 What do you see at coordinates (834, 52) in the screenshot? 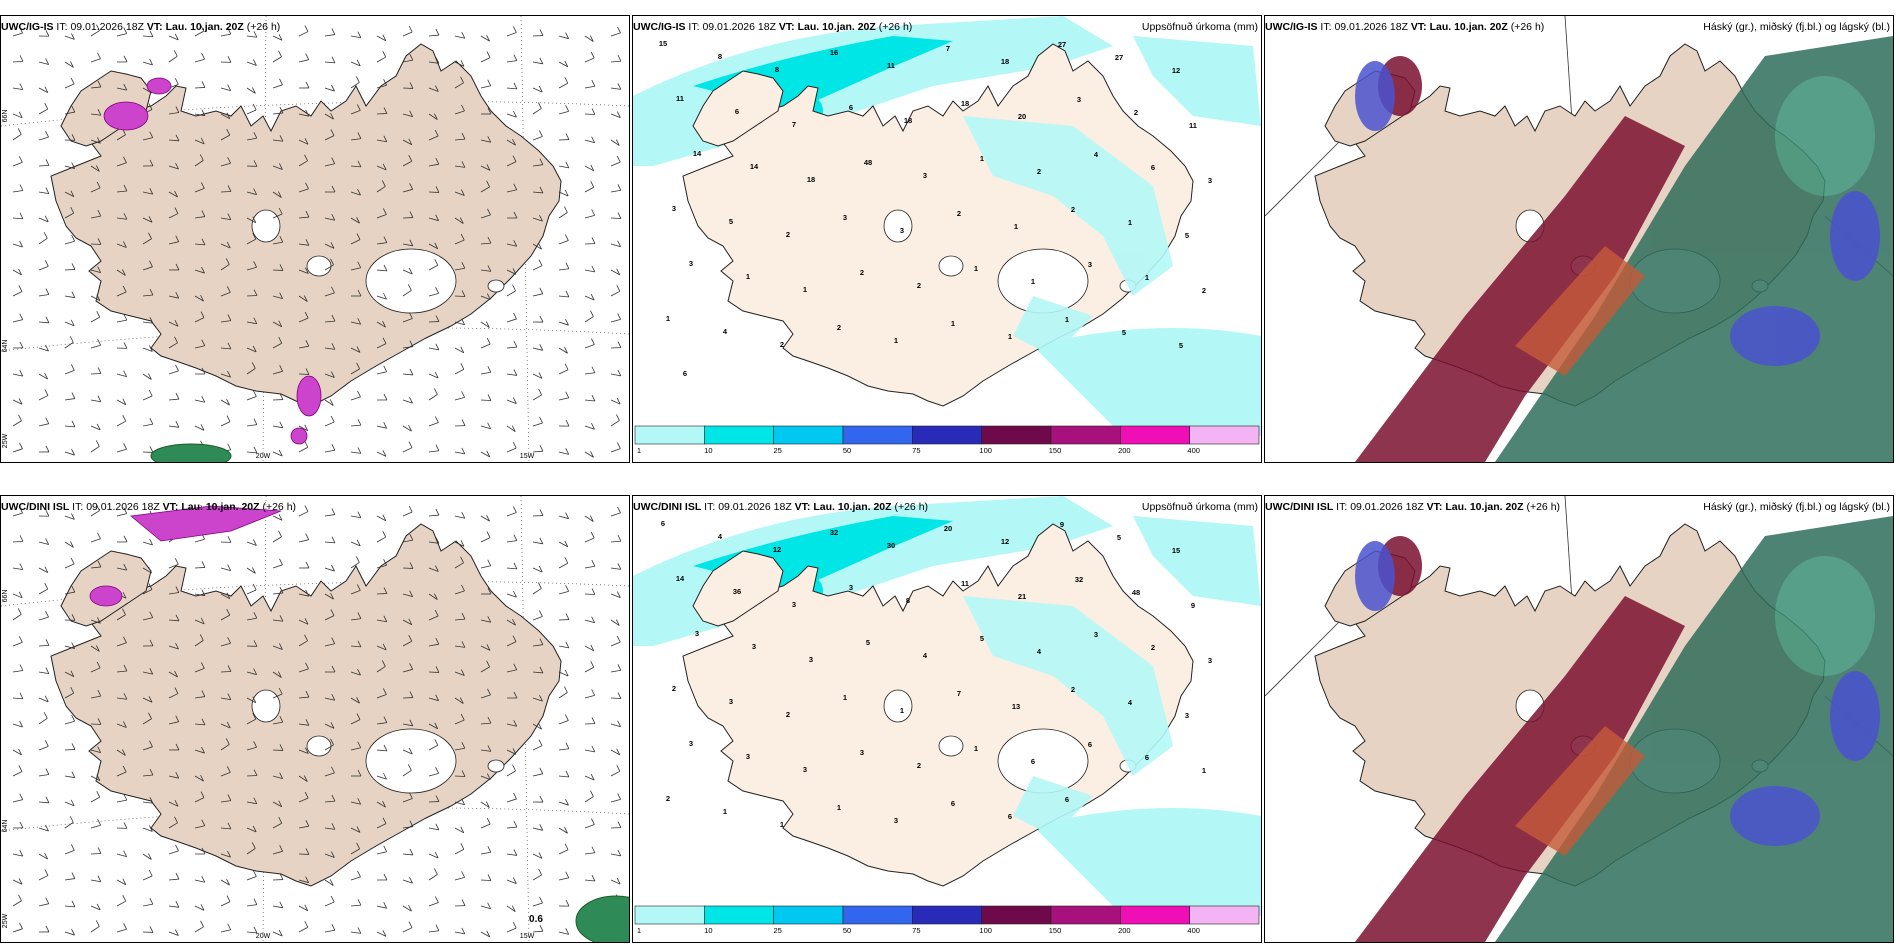
I see `precip-value: 16` at bounding box center [834, 52].